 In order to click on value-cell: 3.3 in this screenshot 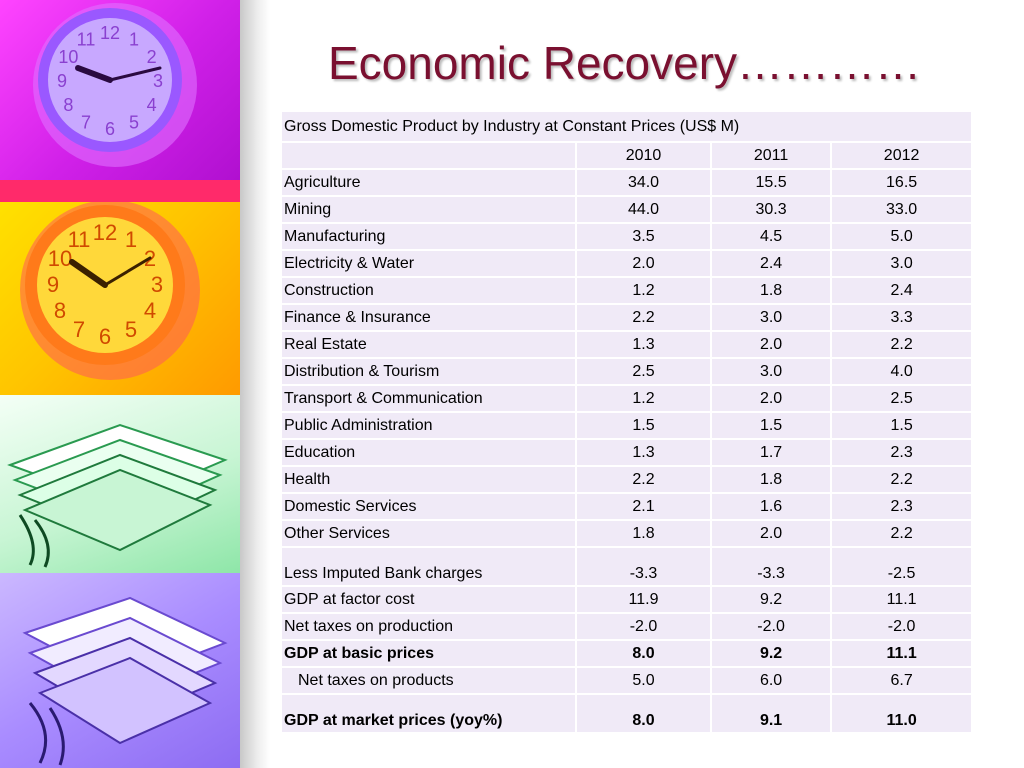, I will do `click(901, 317)`.